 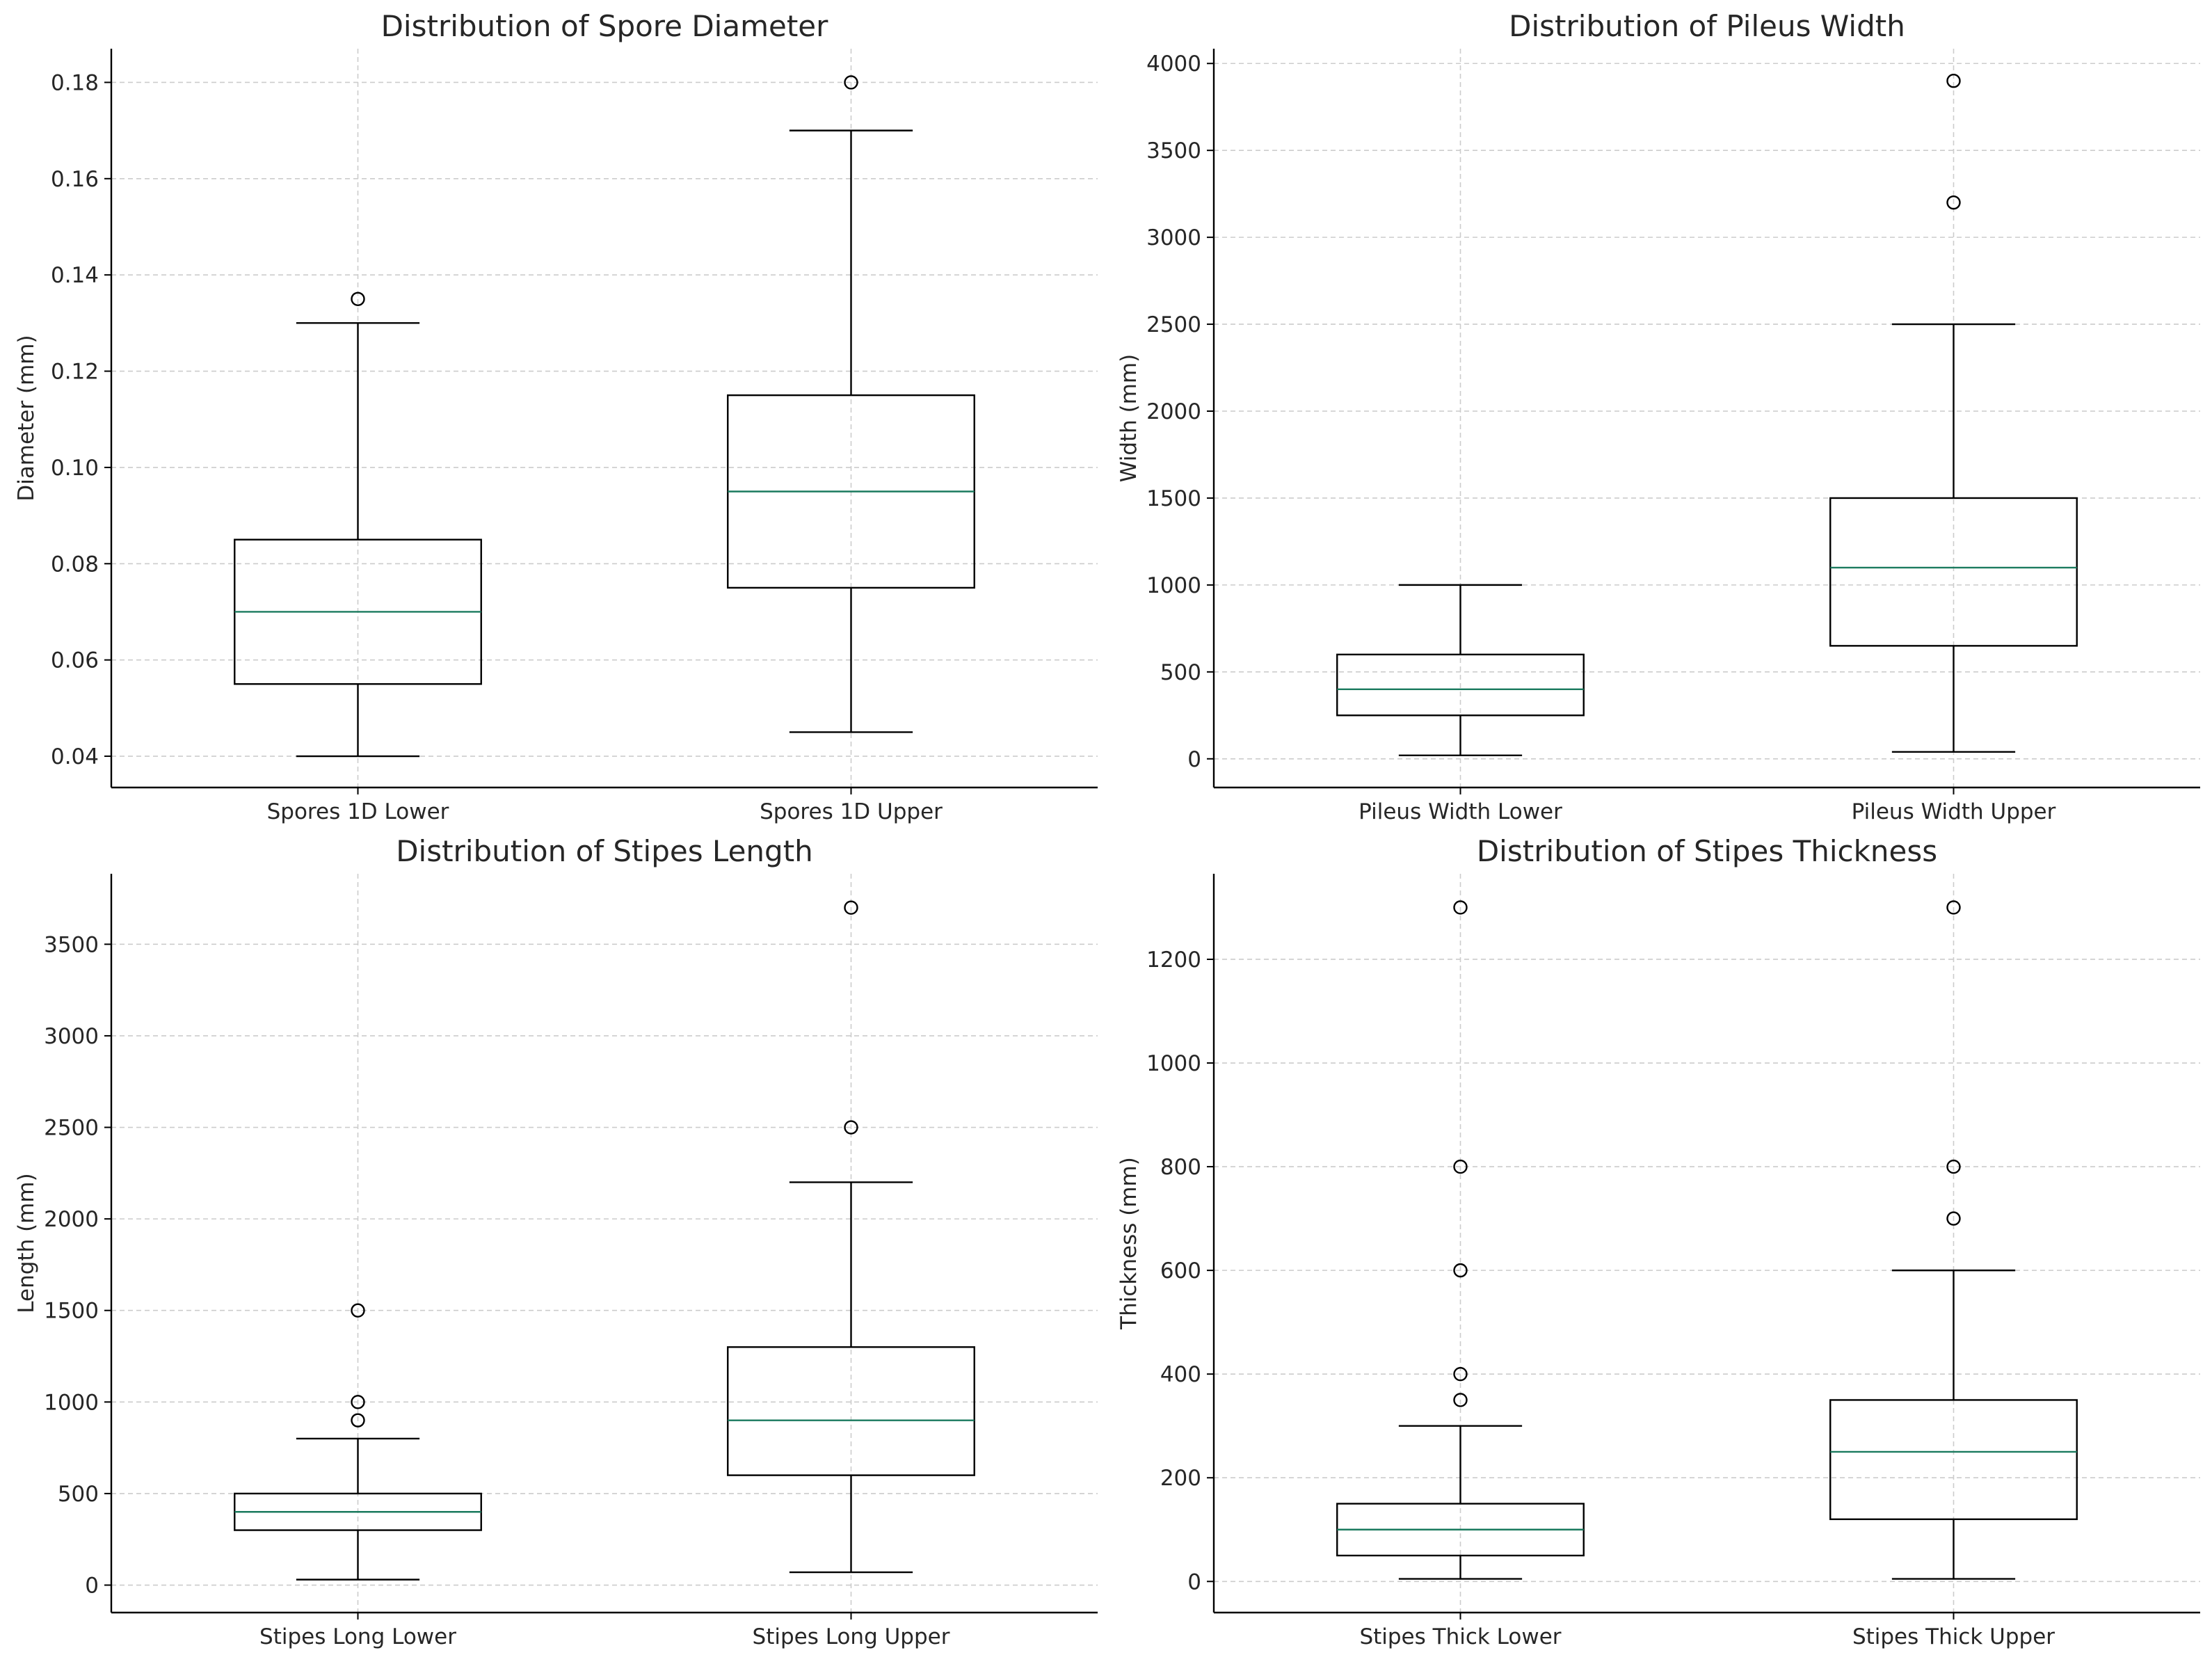 What do you see at coordinates (75, 372) in the screenshot?
I see `y-tick-label: 0.12` at bounding box center [75, 372].